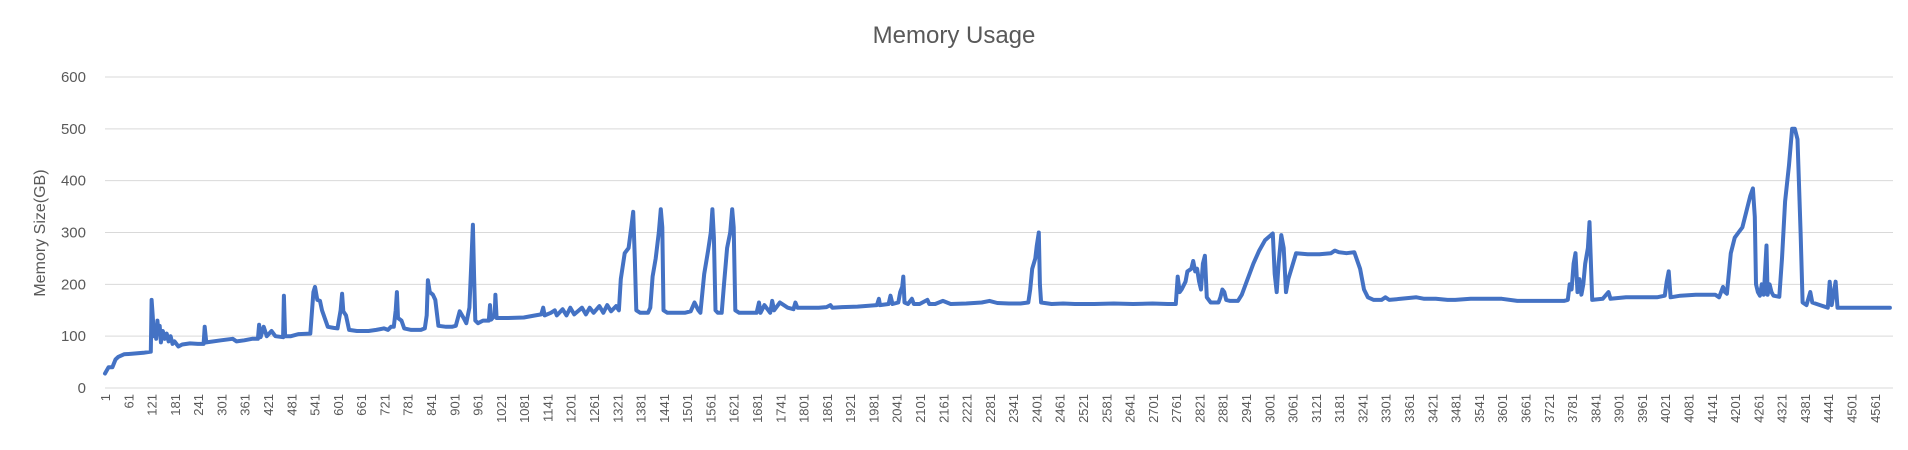  Describe the element at coordinates (1525, 408) in the screenshot. I see `x-tick-label: 3661` at that location.